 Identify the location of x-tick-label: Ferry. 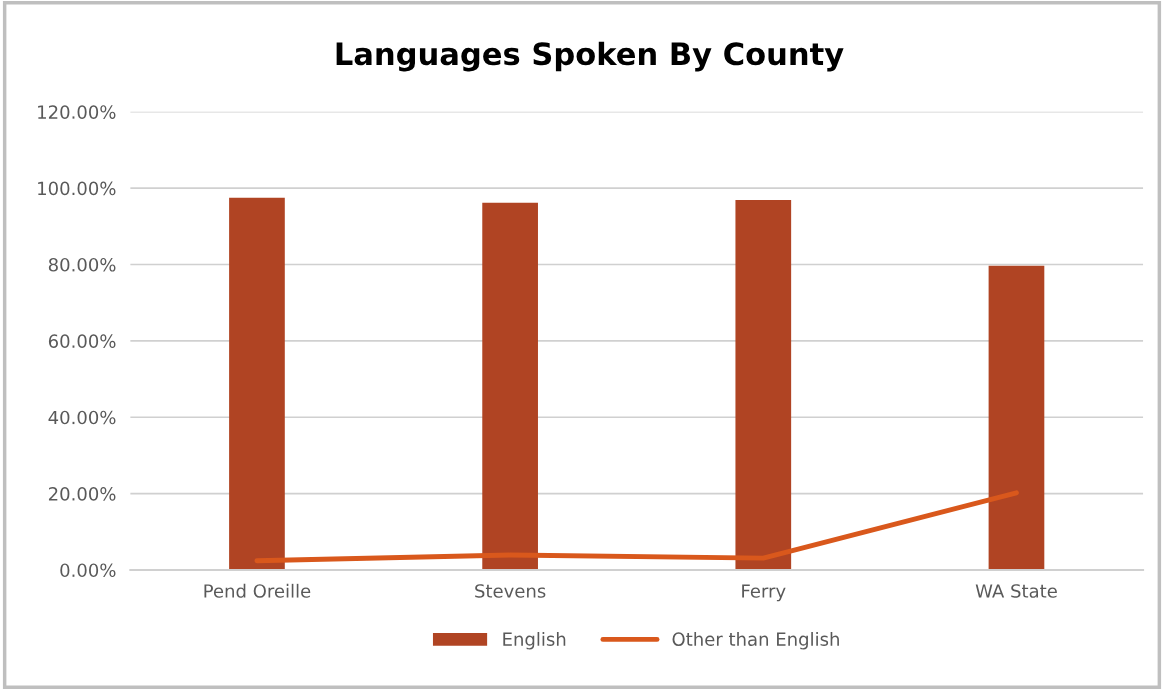
(764, 593).